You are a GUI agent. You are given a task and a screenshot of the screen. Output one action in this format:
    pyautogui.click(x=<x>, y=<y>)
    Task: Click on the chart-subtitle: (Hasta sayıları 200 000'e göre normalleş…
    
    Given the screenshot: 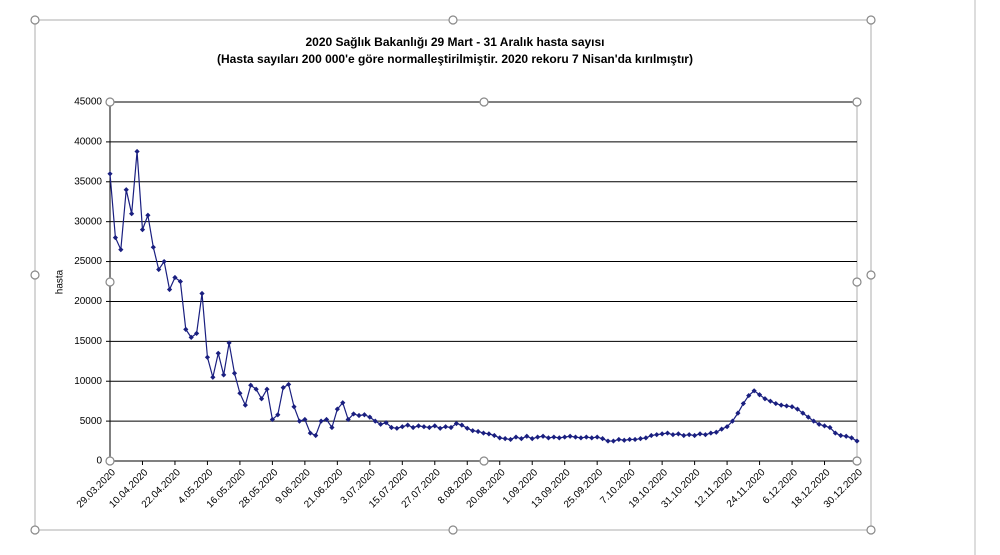 What is the action you would take?
    pyautogui.click(x=455, y=59)
    